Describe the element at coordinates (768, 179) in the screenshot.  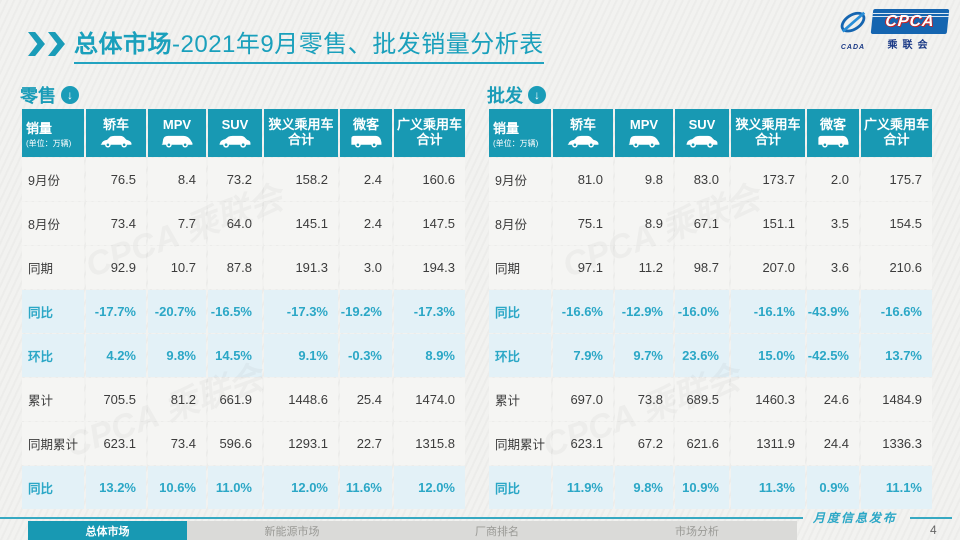
I see `data-cell: 173.7` at that location.